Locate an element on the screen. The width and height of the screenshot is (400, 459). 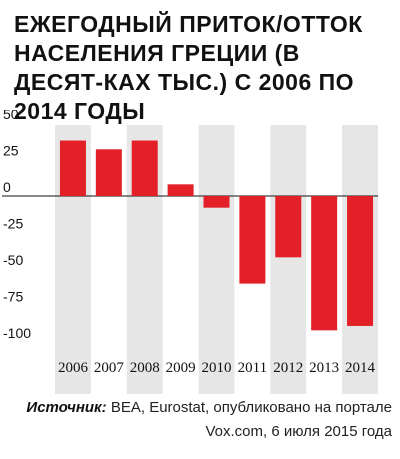
x-tick-label: 2011 is located at coordinates (252, 368).